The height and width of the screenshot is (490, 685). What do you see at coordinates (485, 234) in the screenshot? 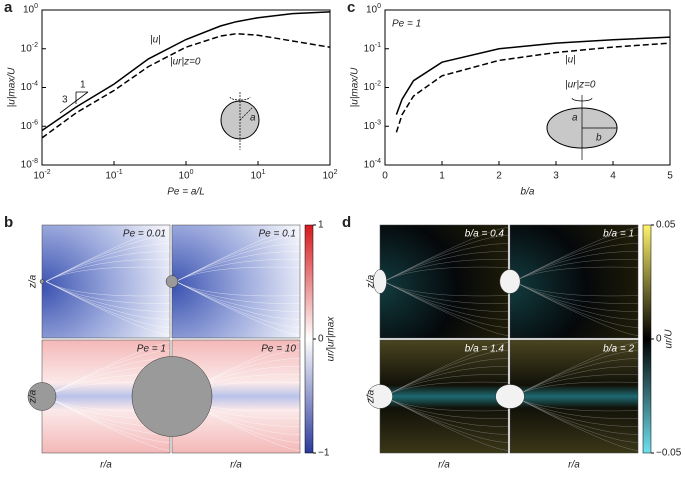
I see `panel-annotation: b/a = 0.4` at bounding box center [485, 234].